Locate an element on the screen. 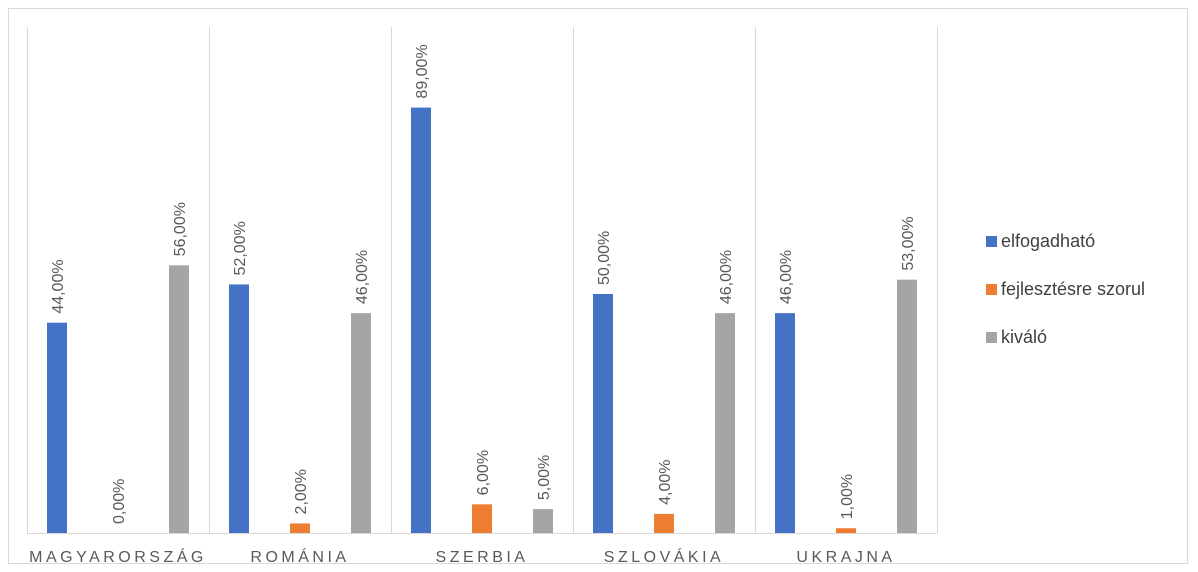 The image size is (1198, 572). data-label: 56,00% is located at coordinates (180, 229).